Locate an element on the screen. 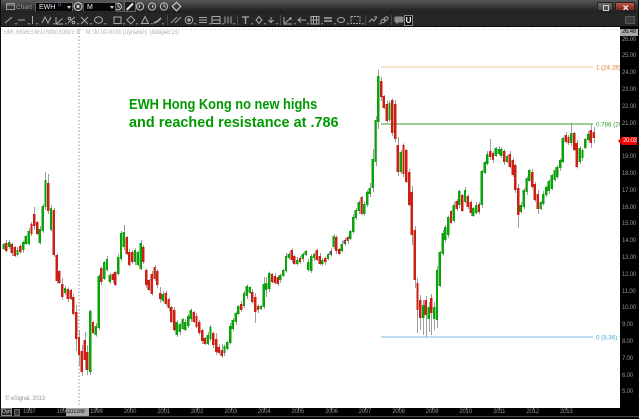 The width and height of the screenshot is (639, 419). svg-text: 1 (24.28) is located at coordinates (608, 68).